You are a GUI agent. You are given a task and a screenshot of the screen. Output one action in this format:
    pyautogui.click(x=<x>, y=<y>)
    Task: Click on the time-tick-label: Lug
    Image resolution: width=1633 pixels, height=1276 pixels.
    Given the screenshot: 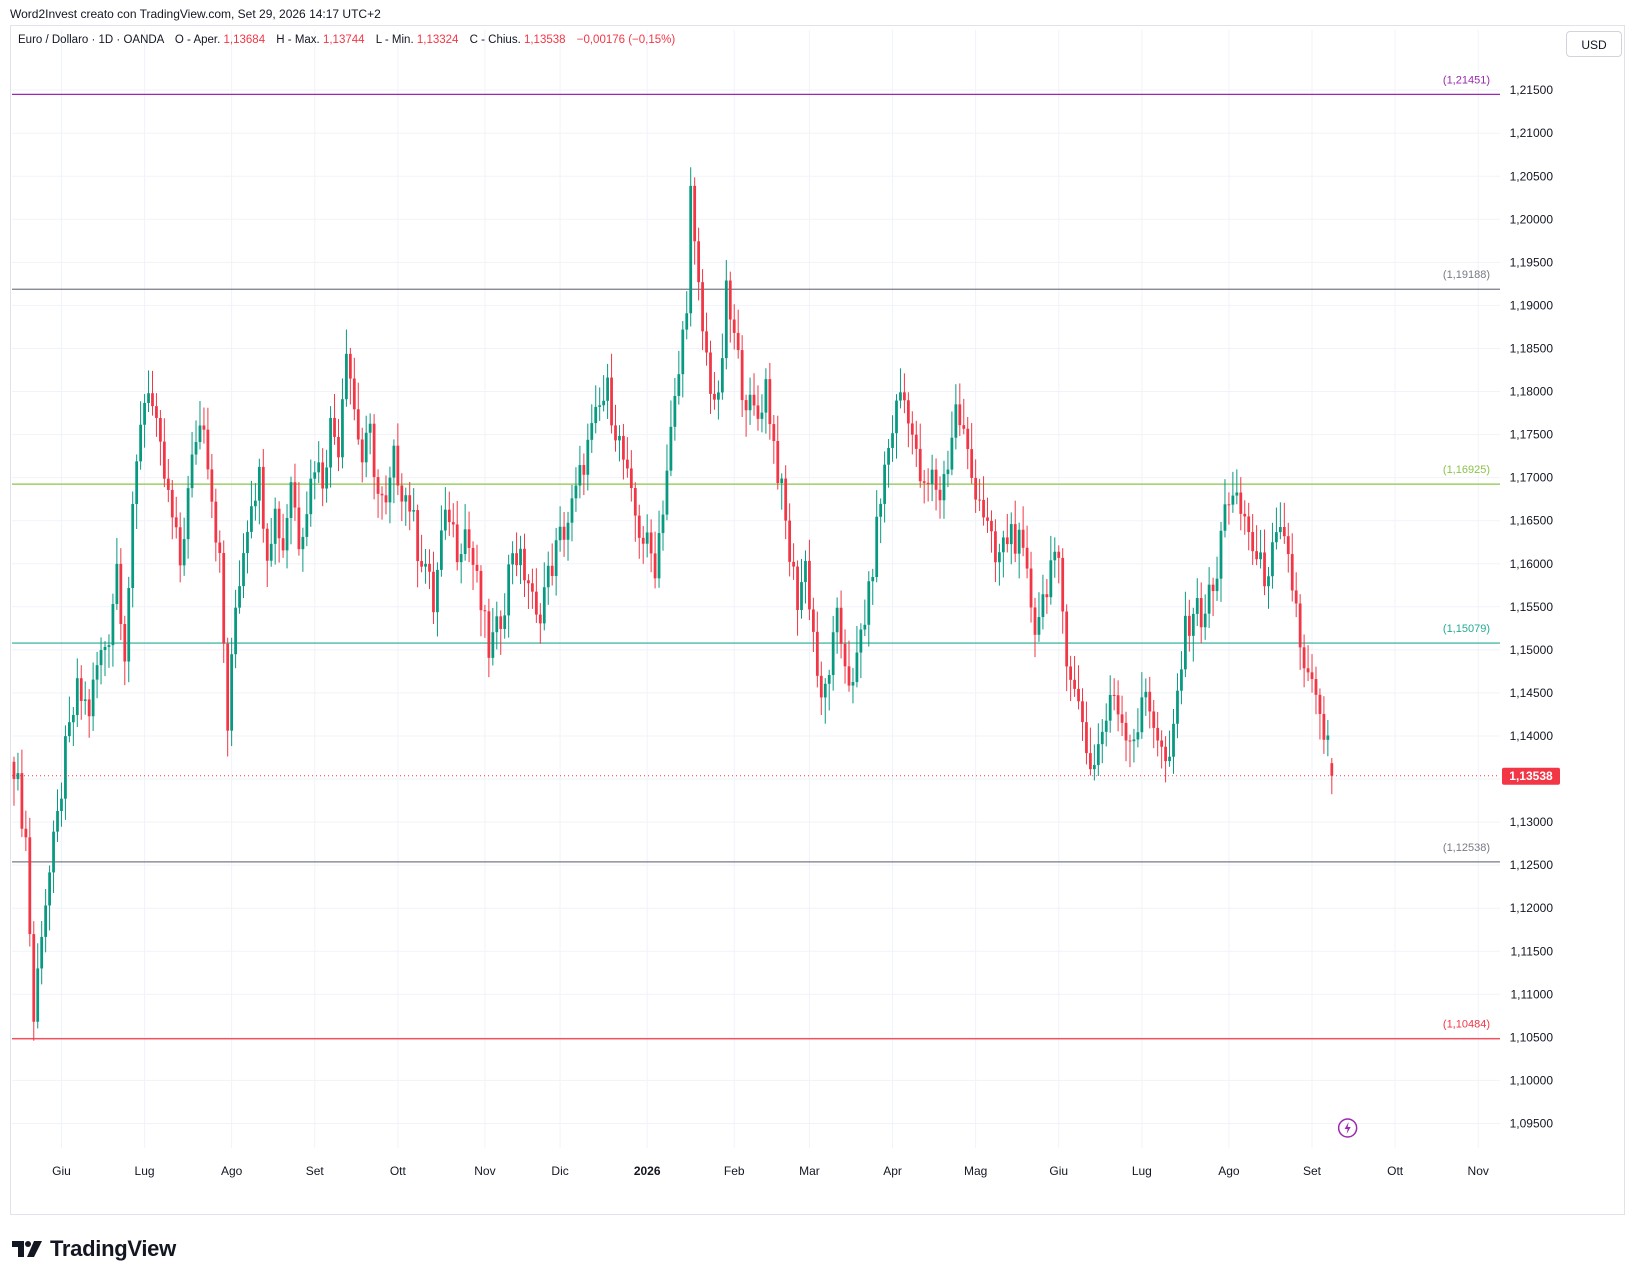 What is the action you would take?
    pyautogui.click(x=145, y=1171)
    